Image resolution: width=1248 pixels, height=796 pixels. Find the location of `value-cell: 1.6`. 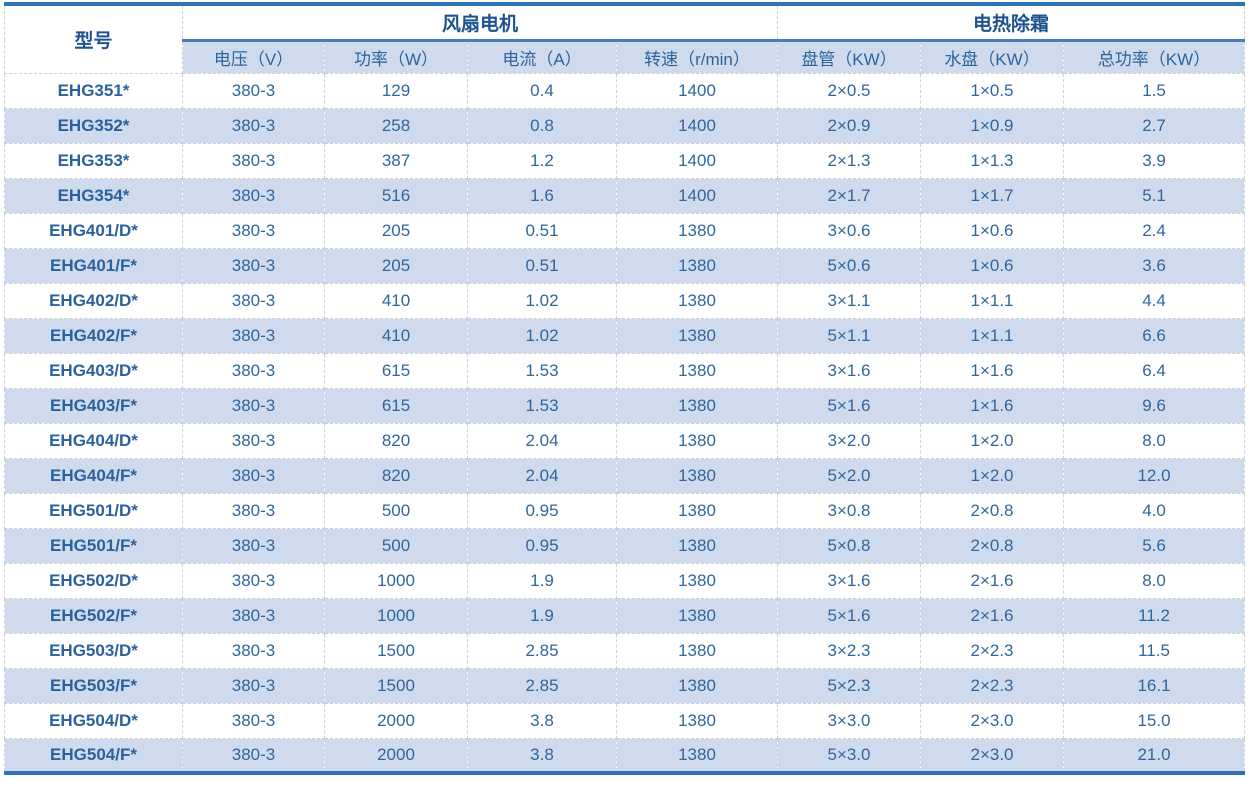

value-cell: 1.6 is located at coordinates (542, 195).